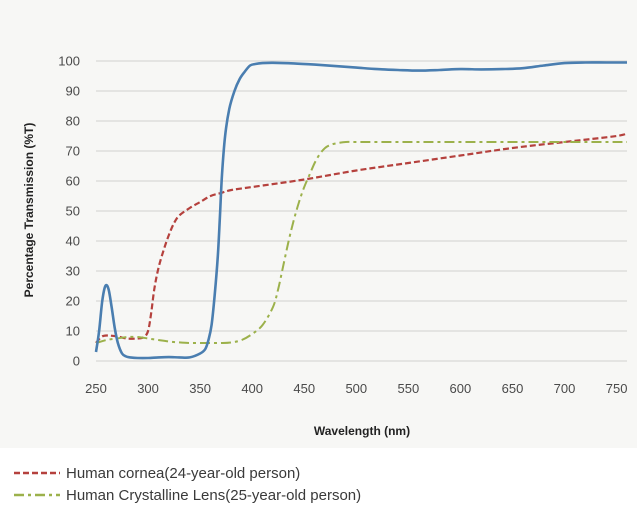 The image size is (637, 516). I want to click on legend-swatch-lens, so click(37, 495).